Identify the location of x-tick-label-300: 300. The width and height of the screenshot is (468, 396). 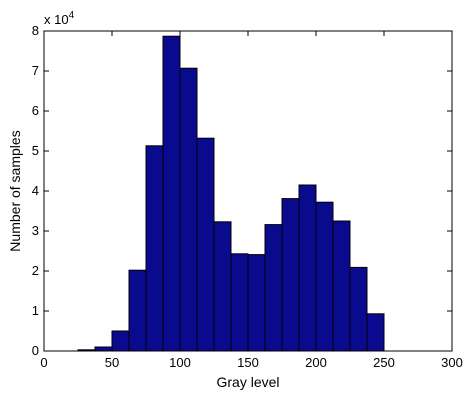
(452, 362).